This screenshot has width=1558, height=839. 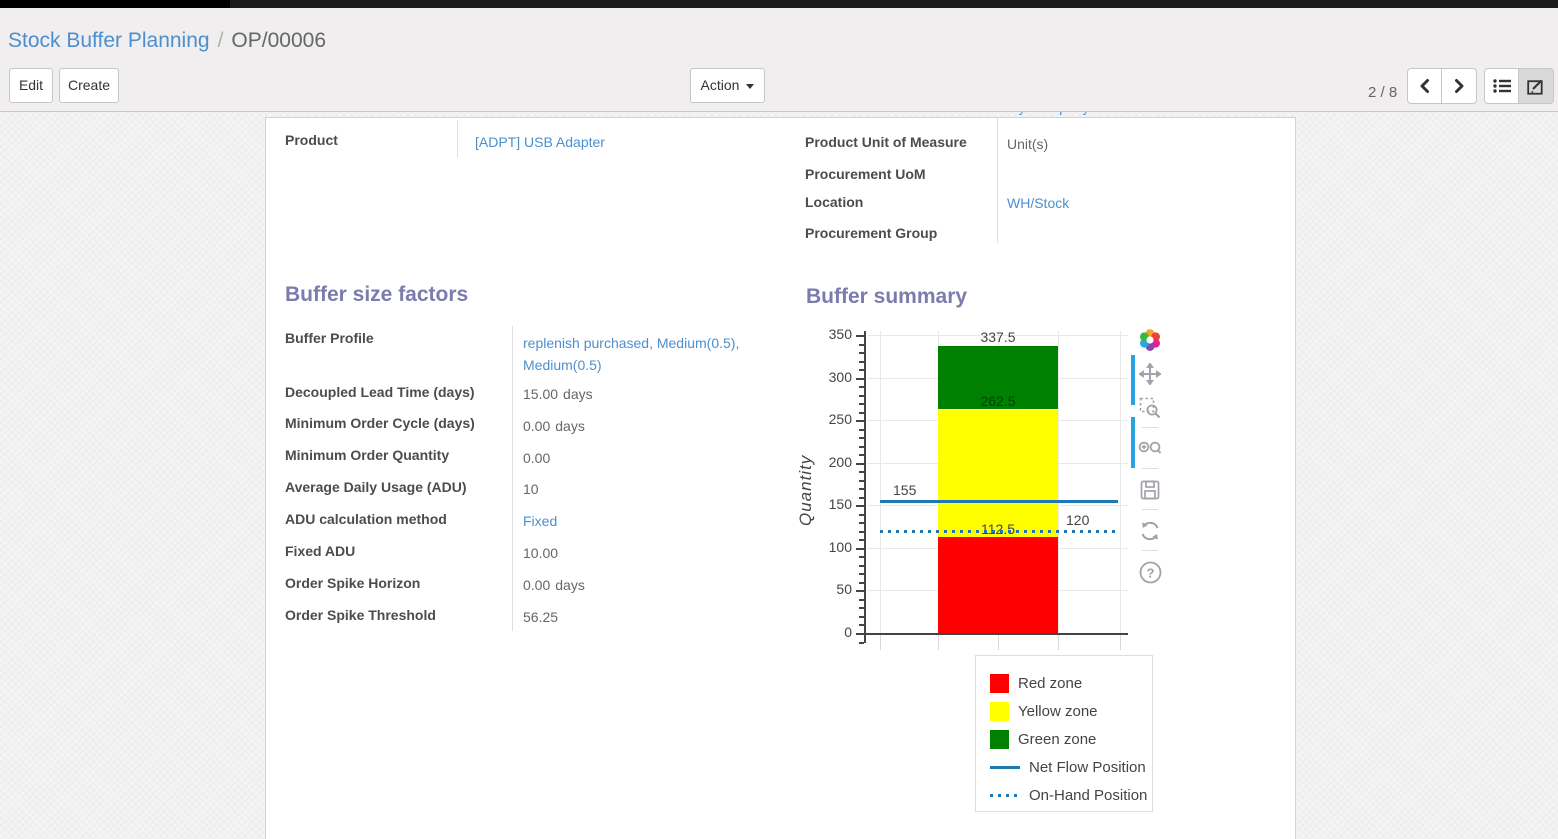 What do you see at coordinates (834, 202) in the screenshot?
I see `location-label: Location` at bounding box center [834, 202].